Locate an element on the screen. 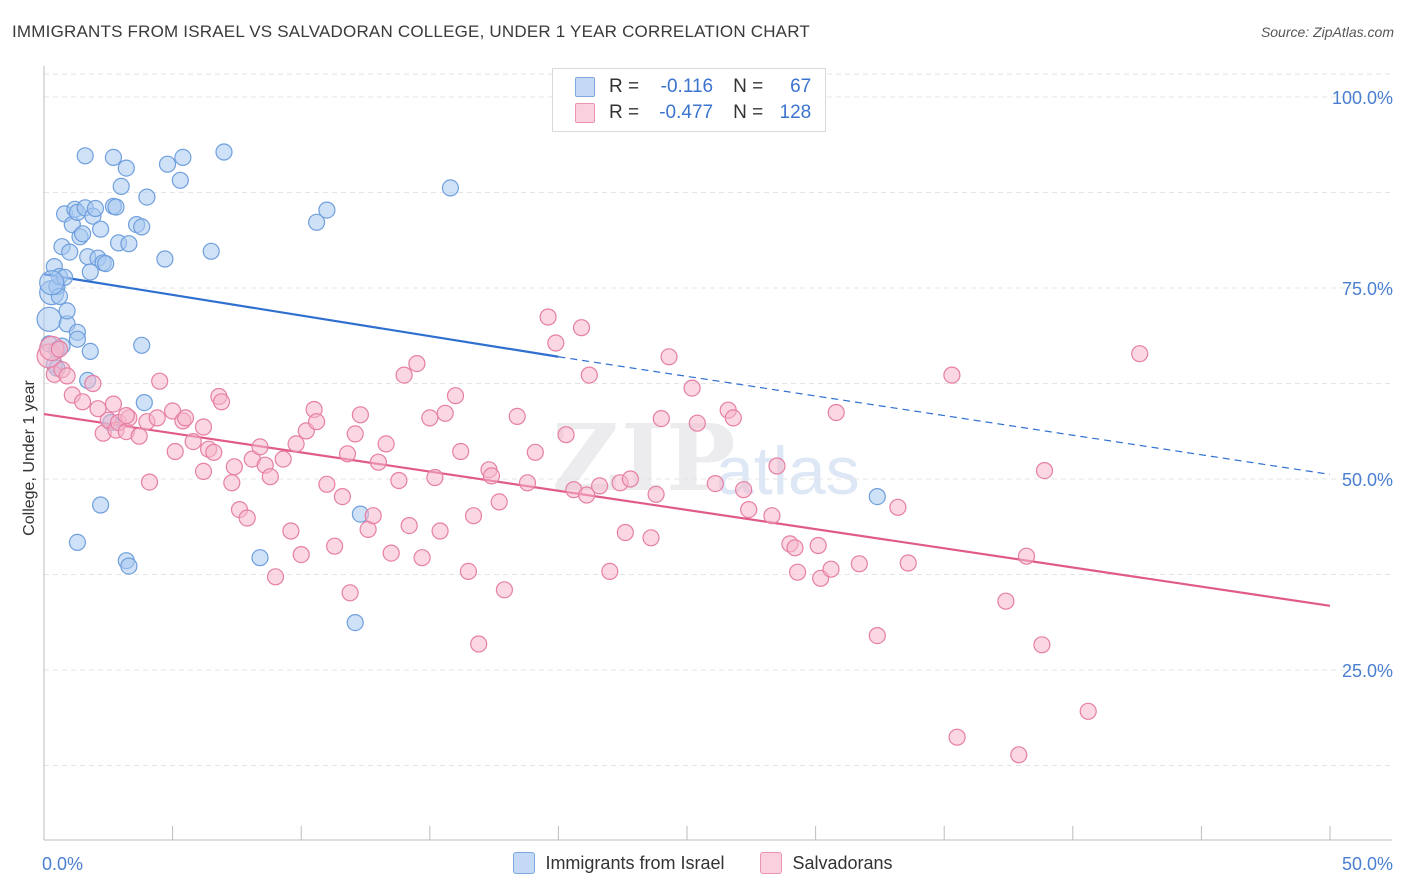  legend-swatch-israel is located at coordinates (585, 87).